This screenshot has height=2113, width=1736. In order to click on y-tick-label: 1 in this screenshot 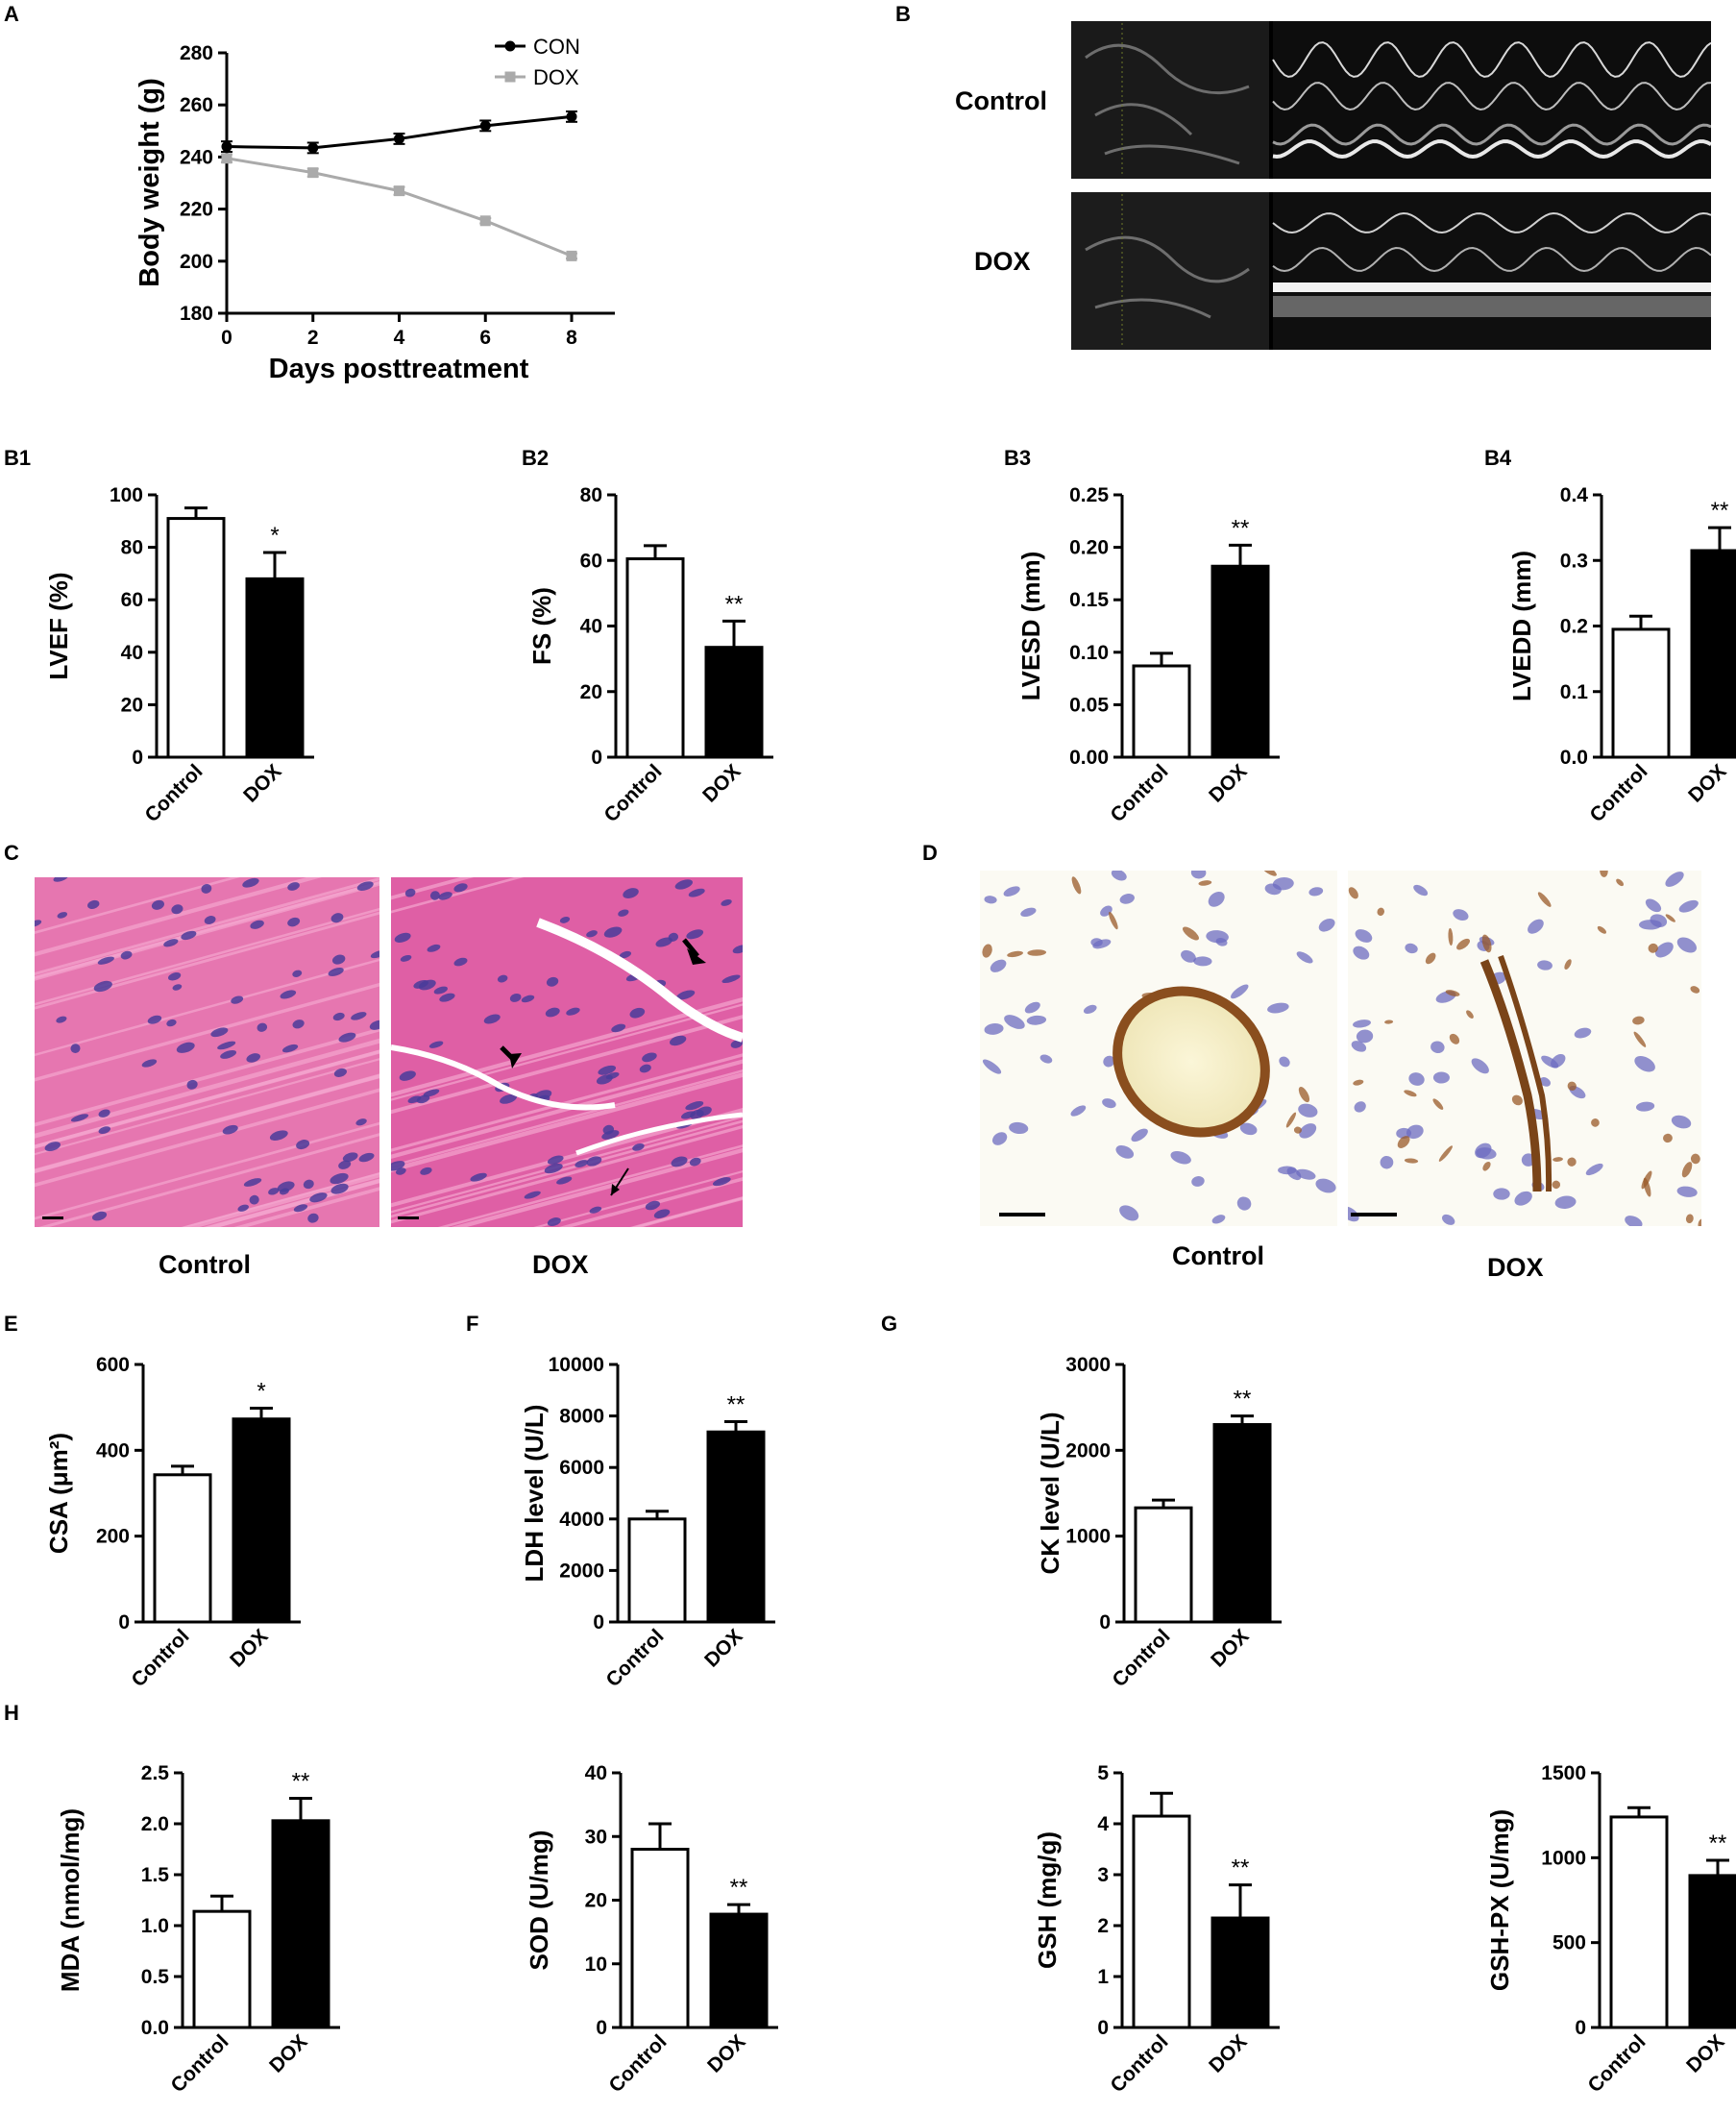, I will do `click(1103, 1977)`.